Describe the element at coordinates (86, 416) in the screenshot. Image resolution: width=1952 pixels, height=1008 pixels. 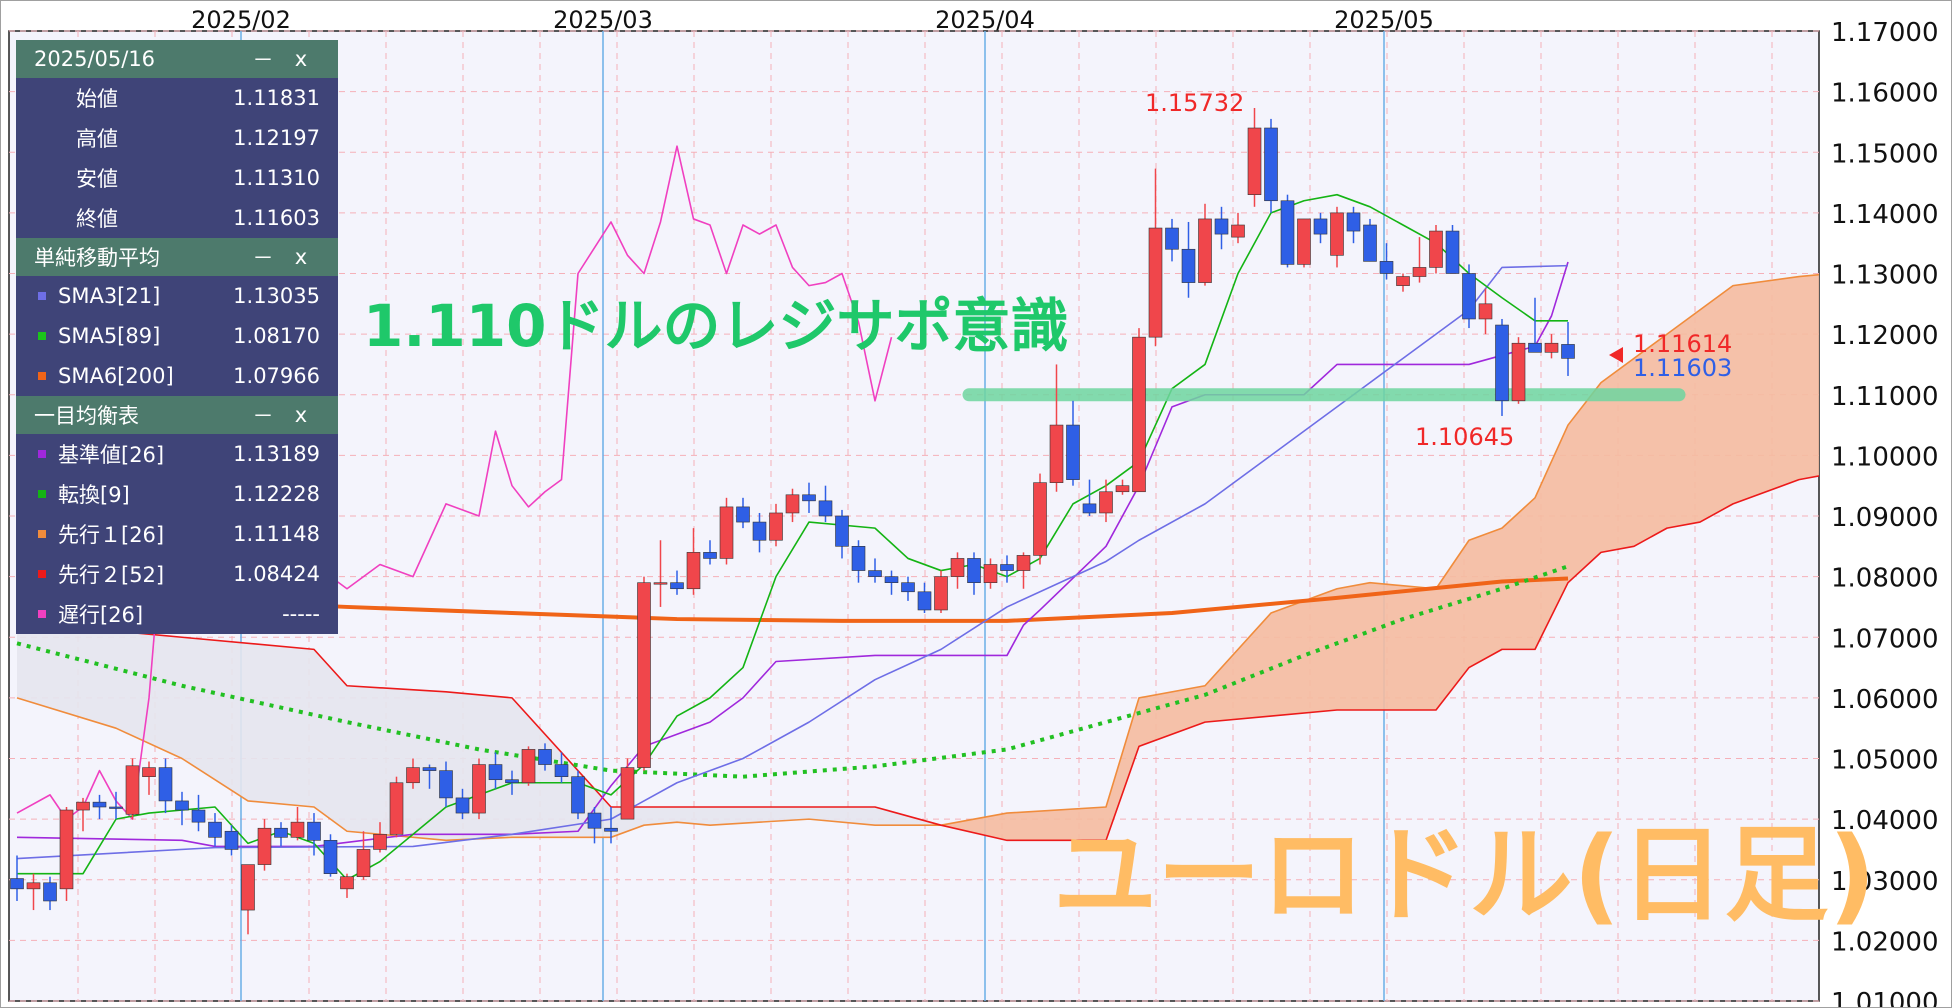
I see `ichimoku-panel-title: 一目均衡表` at that location.